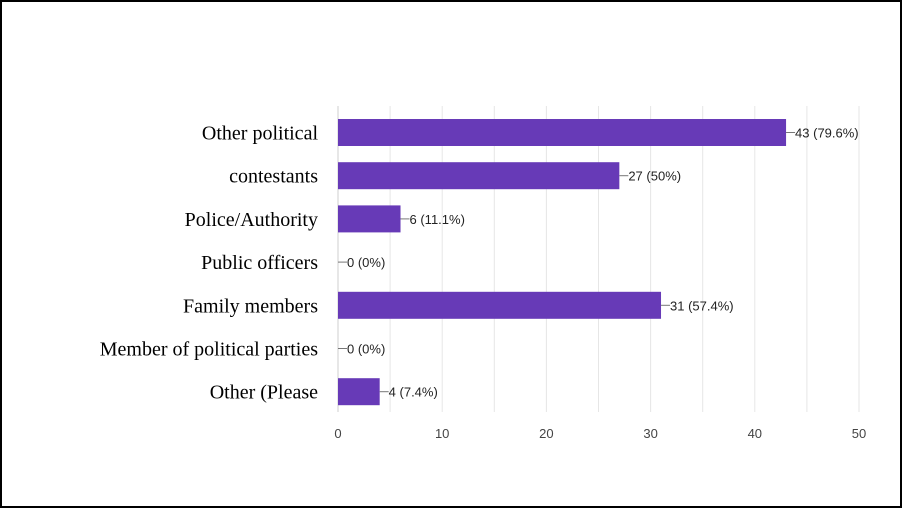 The image size is (902, 508). Describe the element at coordinates (337, 433) in the screenshot. I see `x-tick-label: 0` at that location.